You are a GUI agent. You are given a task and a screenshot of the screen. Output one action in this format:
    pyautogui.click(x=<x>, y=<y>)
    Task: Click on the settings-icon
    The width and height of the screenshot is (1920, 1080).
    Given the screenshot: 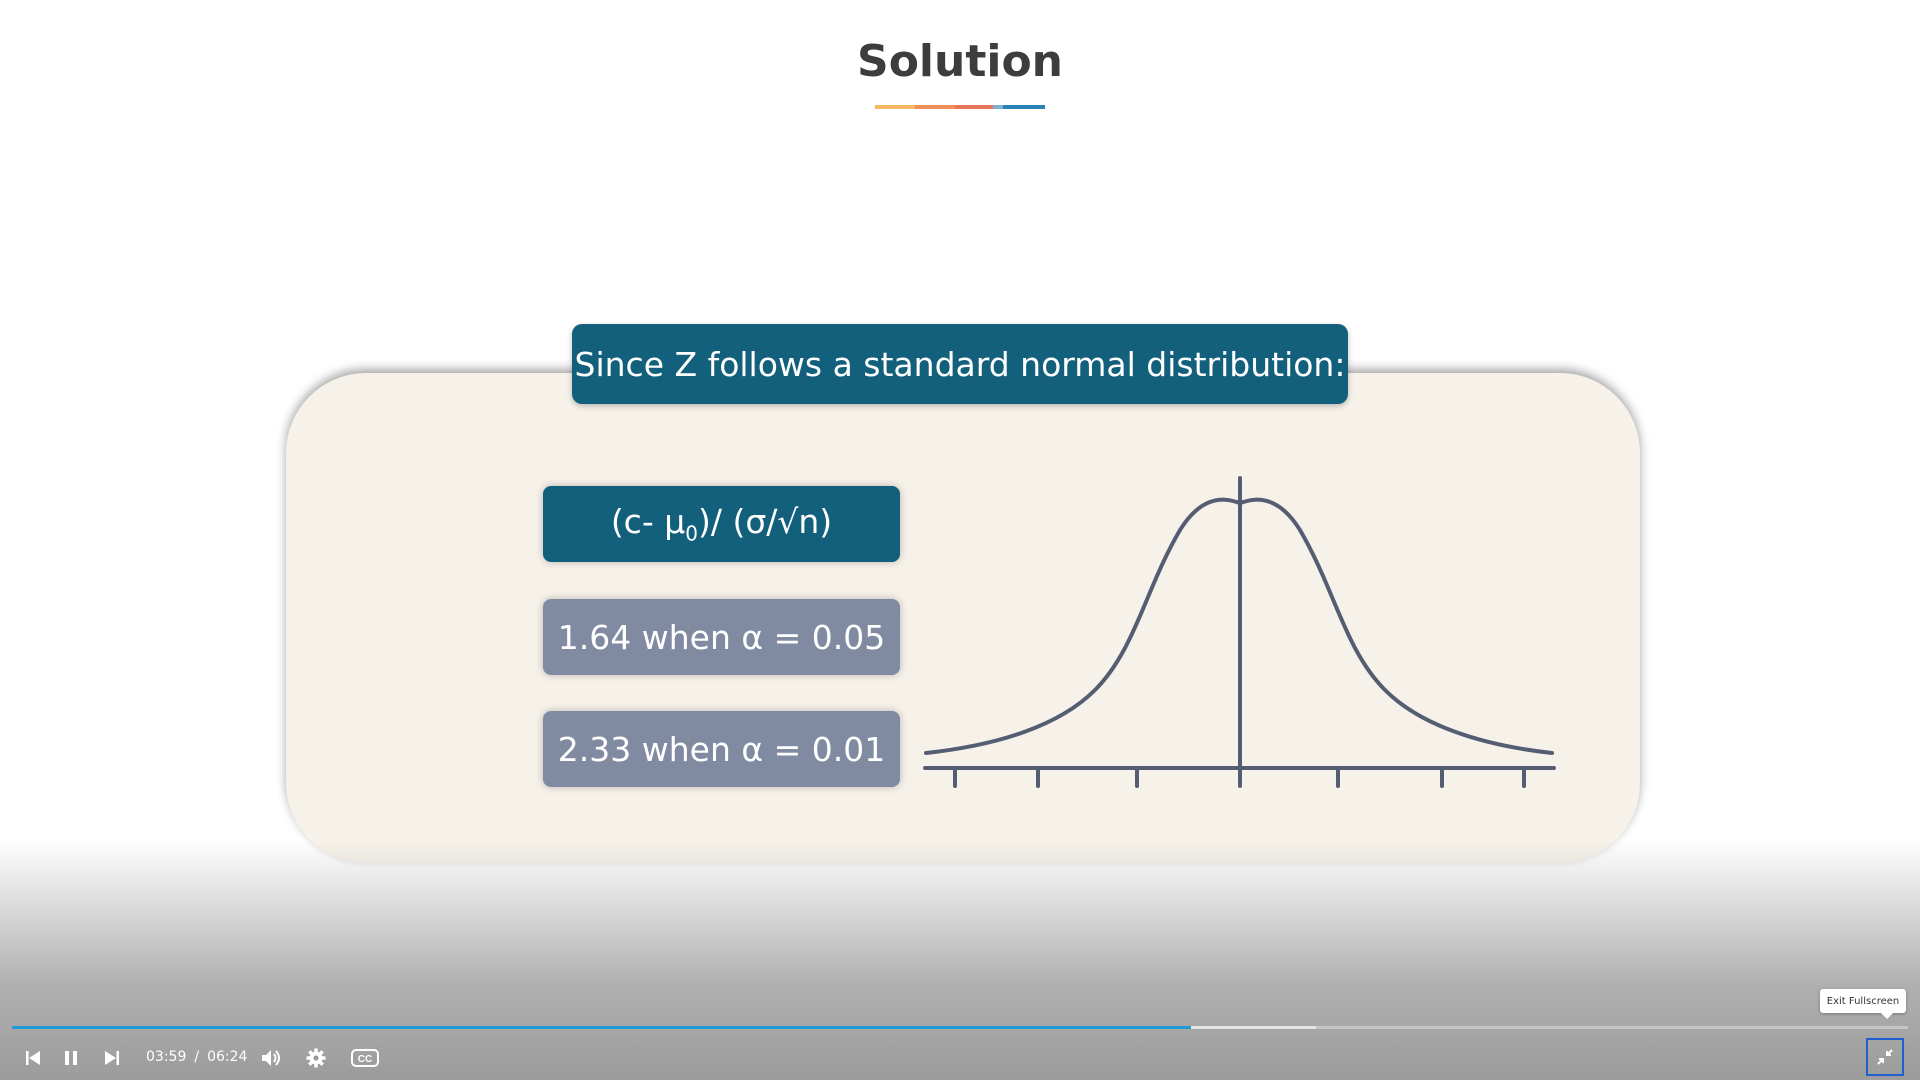 What is the action you would take?
    pyautogui.click(x=316, y=1058)
    